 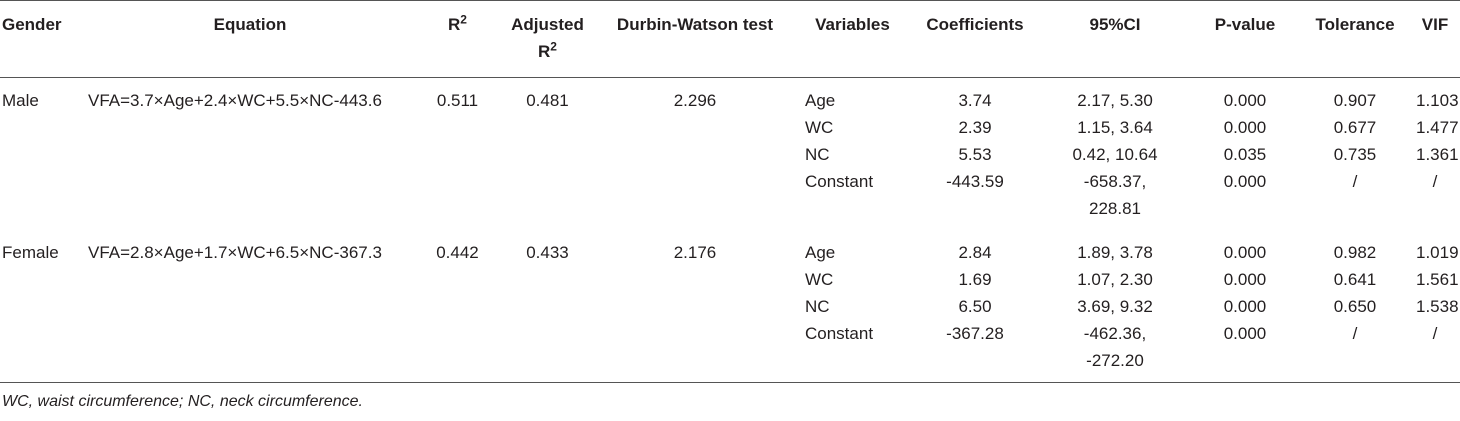 What do you see at coordinates (457, 39) in the screenshot?
I see `header-cell: R2` at bounding box center [457, 39].